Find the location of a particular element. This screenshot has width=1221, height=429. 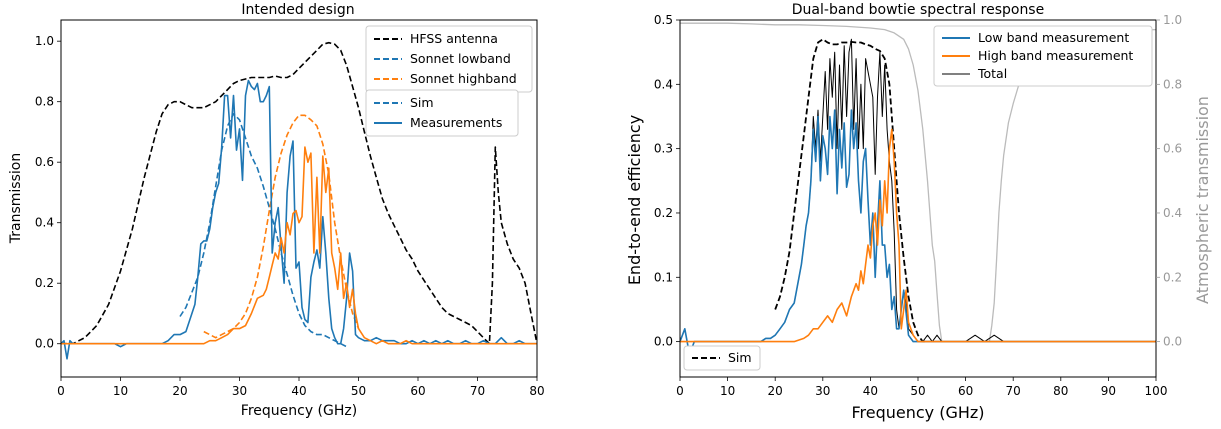

legend-label-hfss-antenna: HFSS antenna is located at coordinates (454, 38).